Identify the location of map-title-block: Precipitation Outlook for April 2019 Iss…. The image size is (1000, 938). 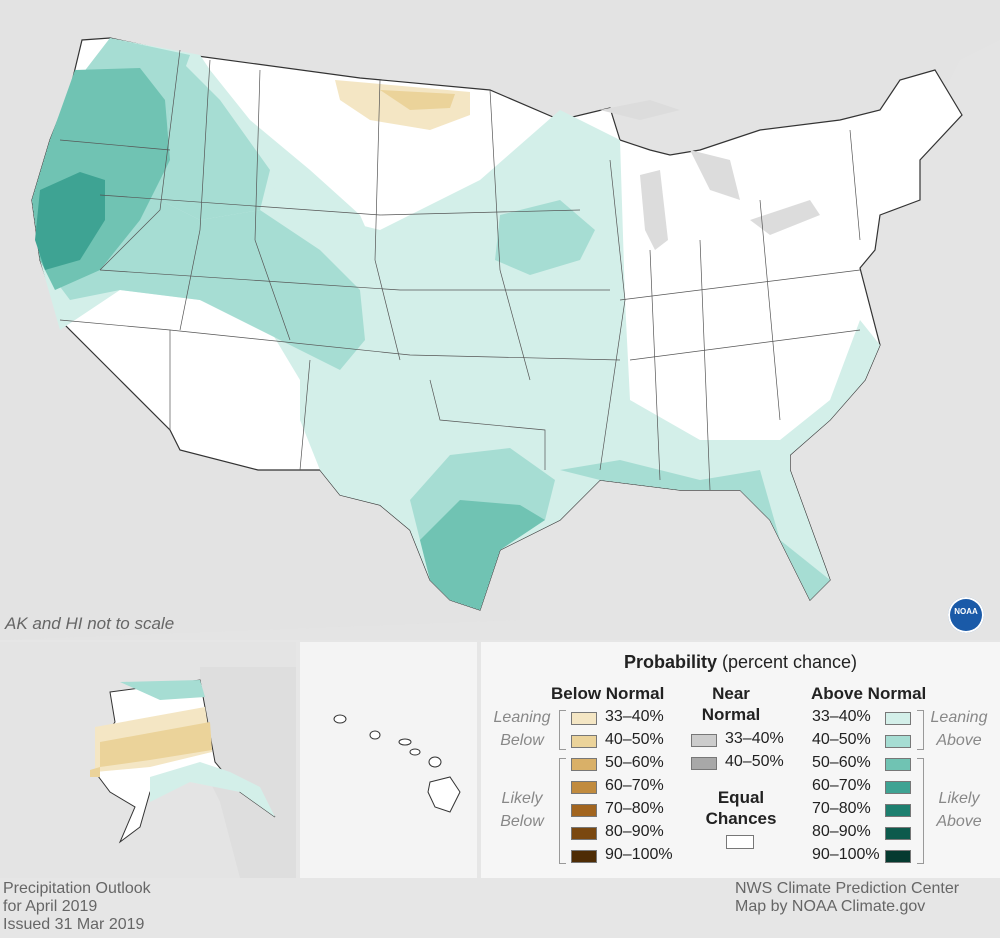
(77, 907).